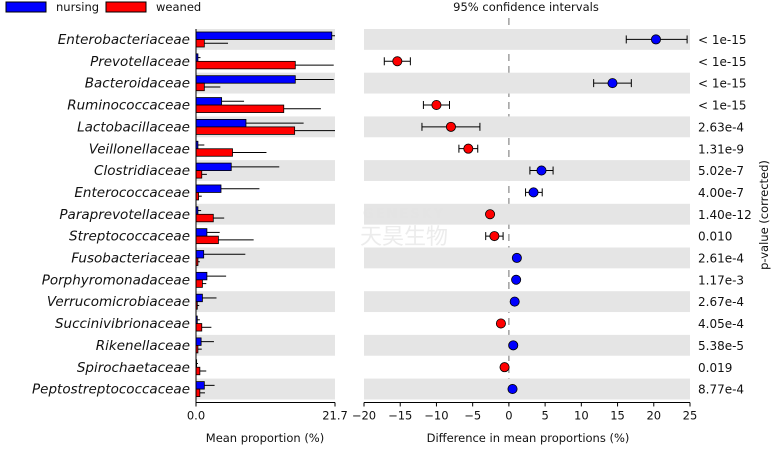 The height and width of the screenshot is (453, 781). I want to click on legend-swatch-weaned, so click(126, 7).